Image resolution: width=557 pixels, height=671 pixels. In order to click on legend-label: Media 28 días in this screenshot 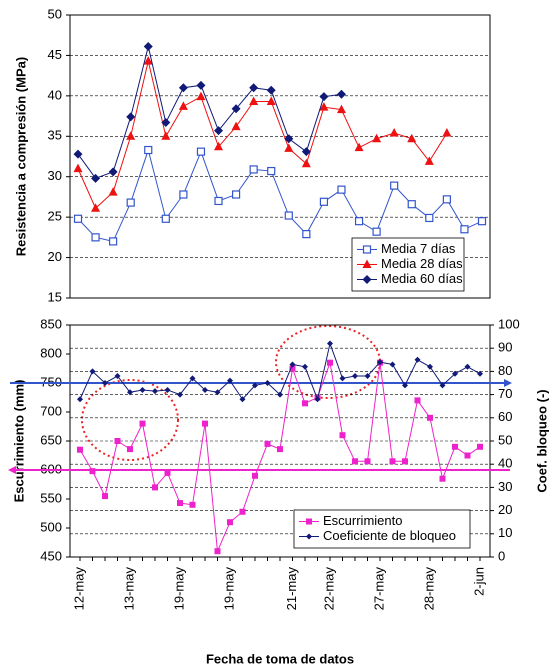, I will do `click(422, 263)`.